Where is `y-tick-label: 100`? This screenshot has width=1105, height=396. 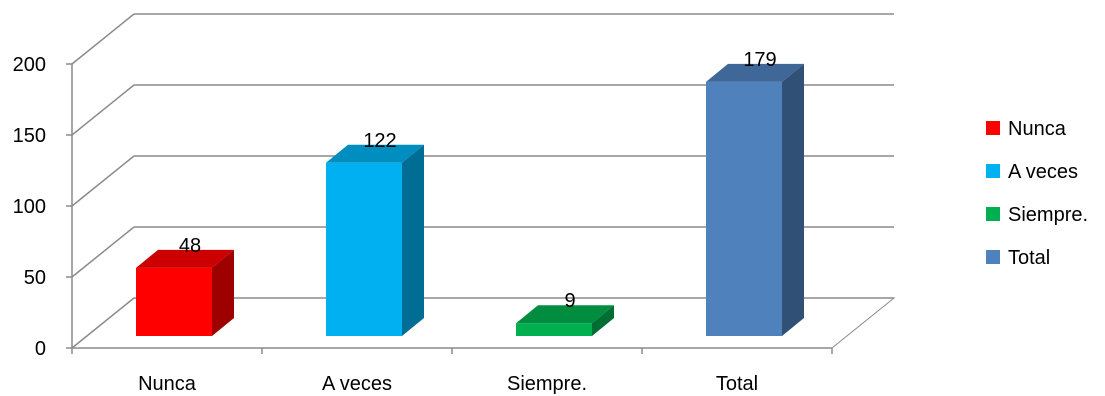
y-tick-label: 100 is located at coordinates (29, 207).